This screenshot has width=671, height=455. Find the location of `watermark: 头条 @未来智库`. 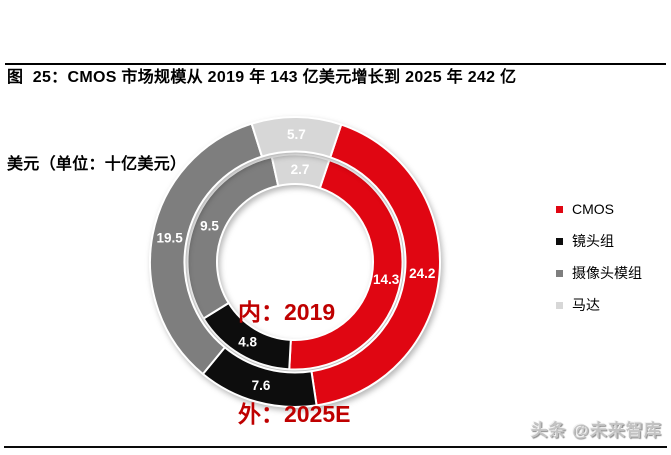

watermark: 头条 @未来智库 is located at coordinates (596, 430).